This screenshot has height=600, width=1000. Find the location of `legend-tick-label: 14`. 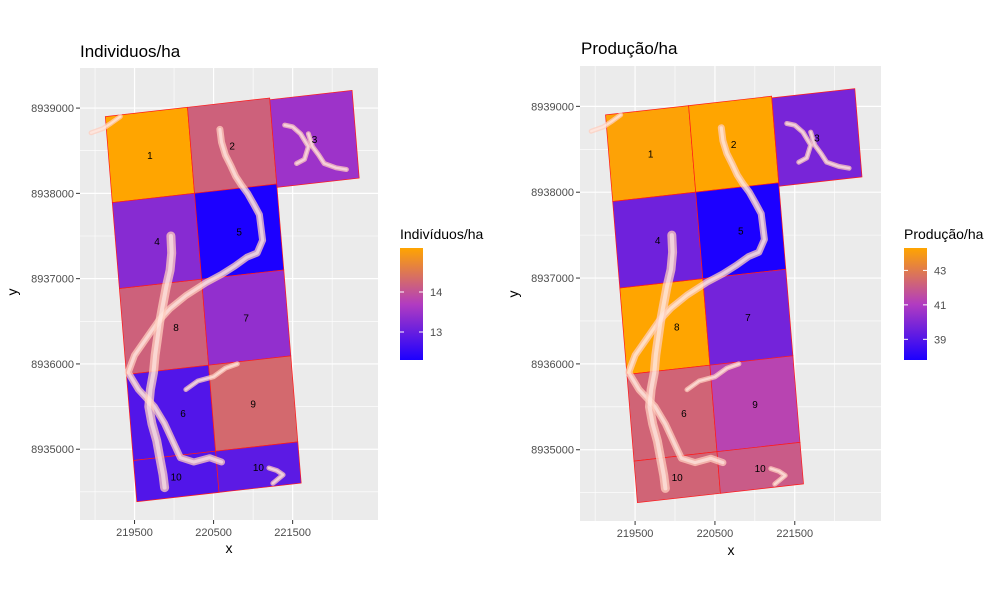

legend-tick-label: 14 is located at coordinates (436, 293).